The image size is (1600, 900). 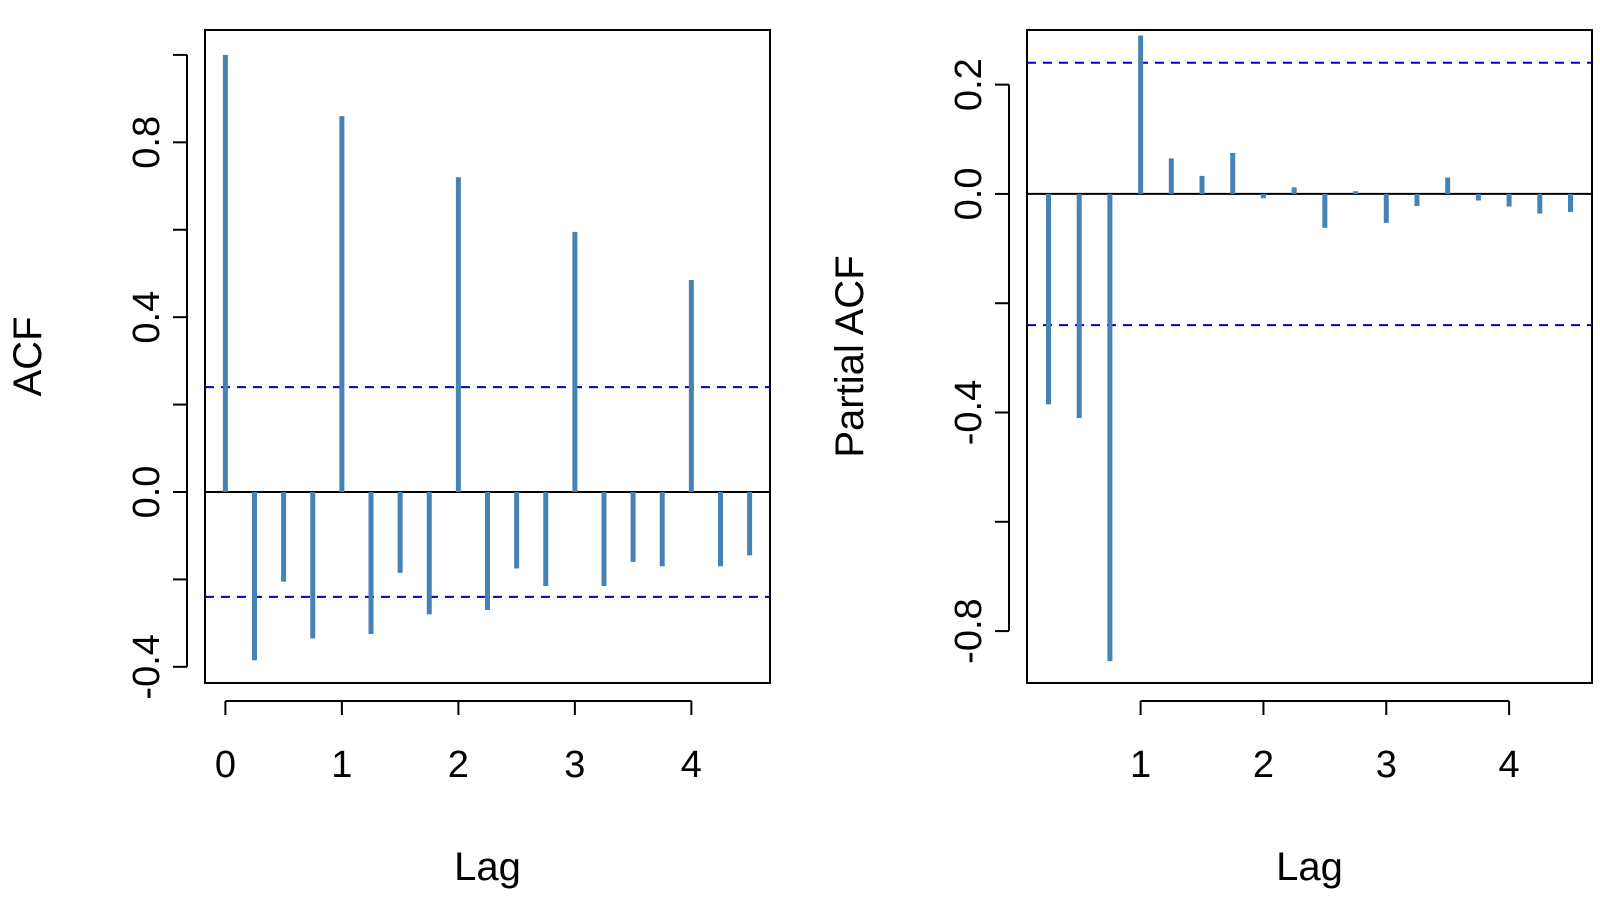 I want to click on acf-x-tick-label: 4, so click(x=691, y=765).